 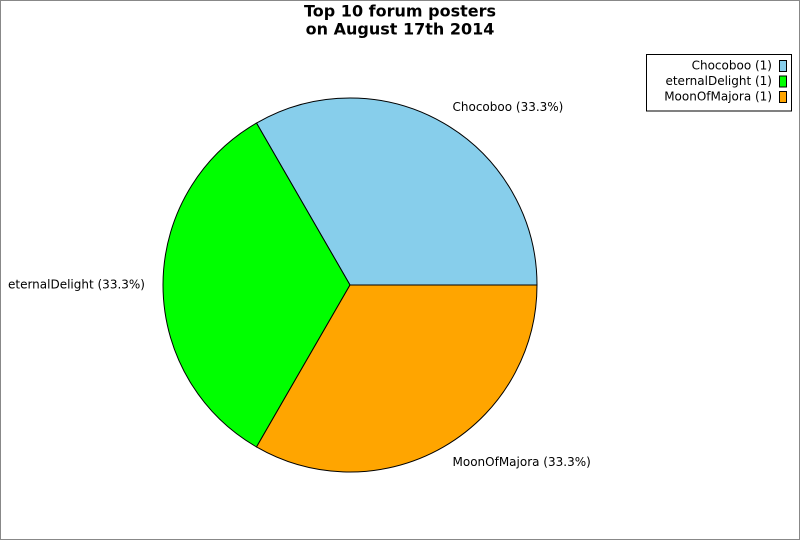 What do you see at coordinates (400, 11) in the screenshot?
I see `chart-title: Top 10 forum posters` at bounding box center [400, 11].